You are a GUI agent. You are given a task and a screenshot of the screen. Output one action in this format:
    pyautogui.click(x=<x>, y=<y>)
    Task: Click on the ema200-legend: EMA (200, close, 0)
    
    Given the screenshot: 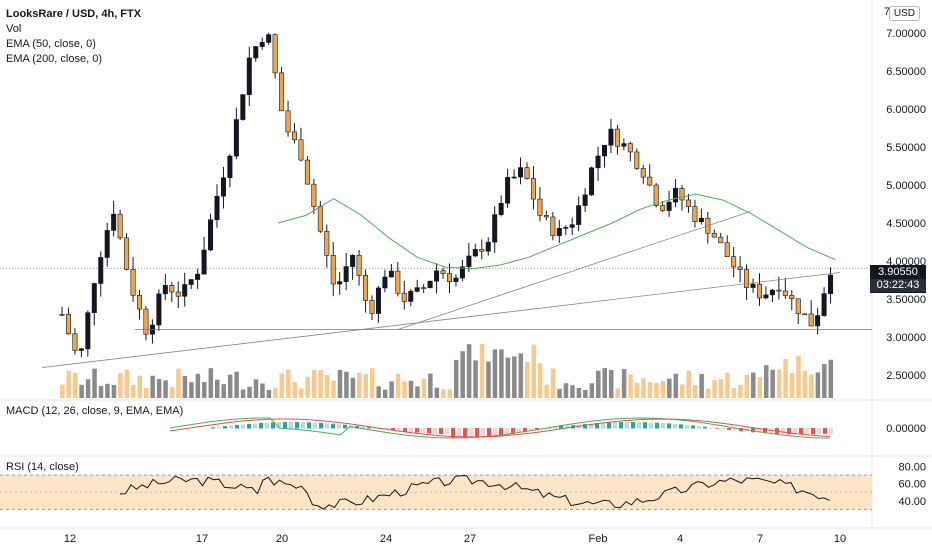 What is the action you would take?
    pyautogui.click(x=54, y=59)
    